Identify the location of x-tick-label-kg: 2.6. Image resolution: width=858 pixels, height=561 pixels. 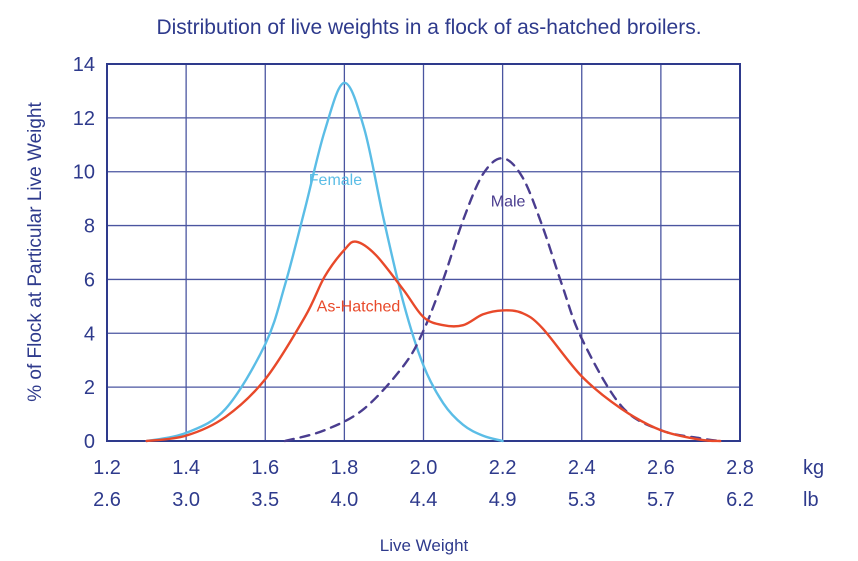
(661, 468).